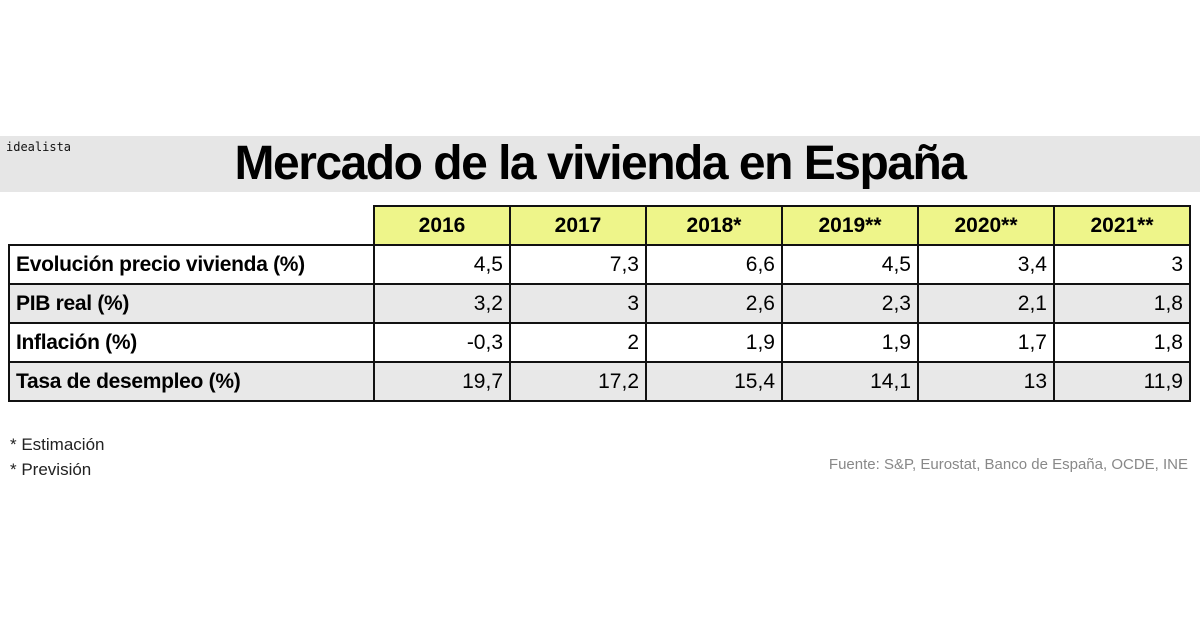  What do you see at coordinates (1122, 225) in the screenshot?
I see `column-header: 2021**` at bounding box center [1122, 225].